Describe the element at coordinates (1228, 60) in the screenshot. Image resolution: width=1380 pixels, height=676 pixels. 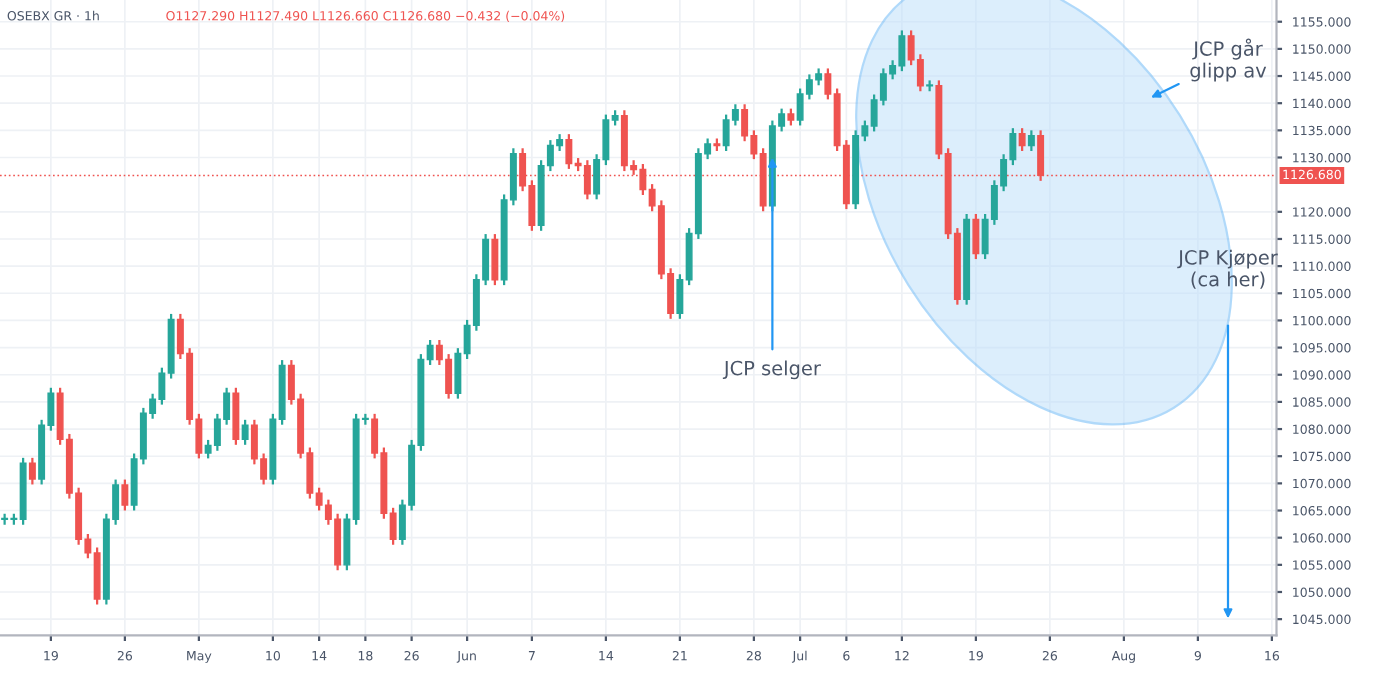
I see `annotation: JCP går glipp av` at that location.